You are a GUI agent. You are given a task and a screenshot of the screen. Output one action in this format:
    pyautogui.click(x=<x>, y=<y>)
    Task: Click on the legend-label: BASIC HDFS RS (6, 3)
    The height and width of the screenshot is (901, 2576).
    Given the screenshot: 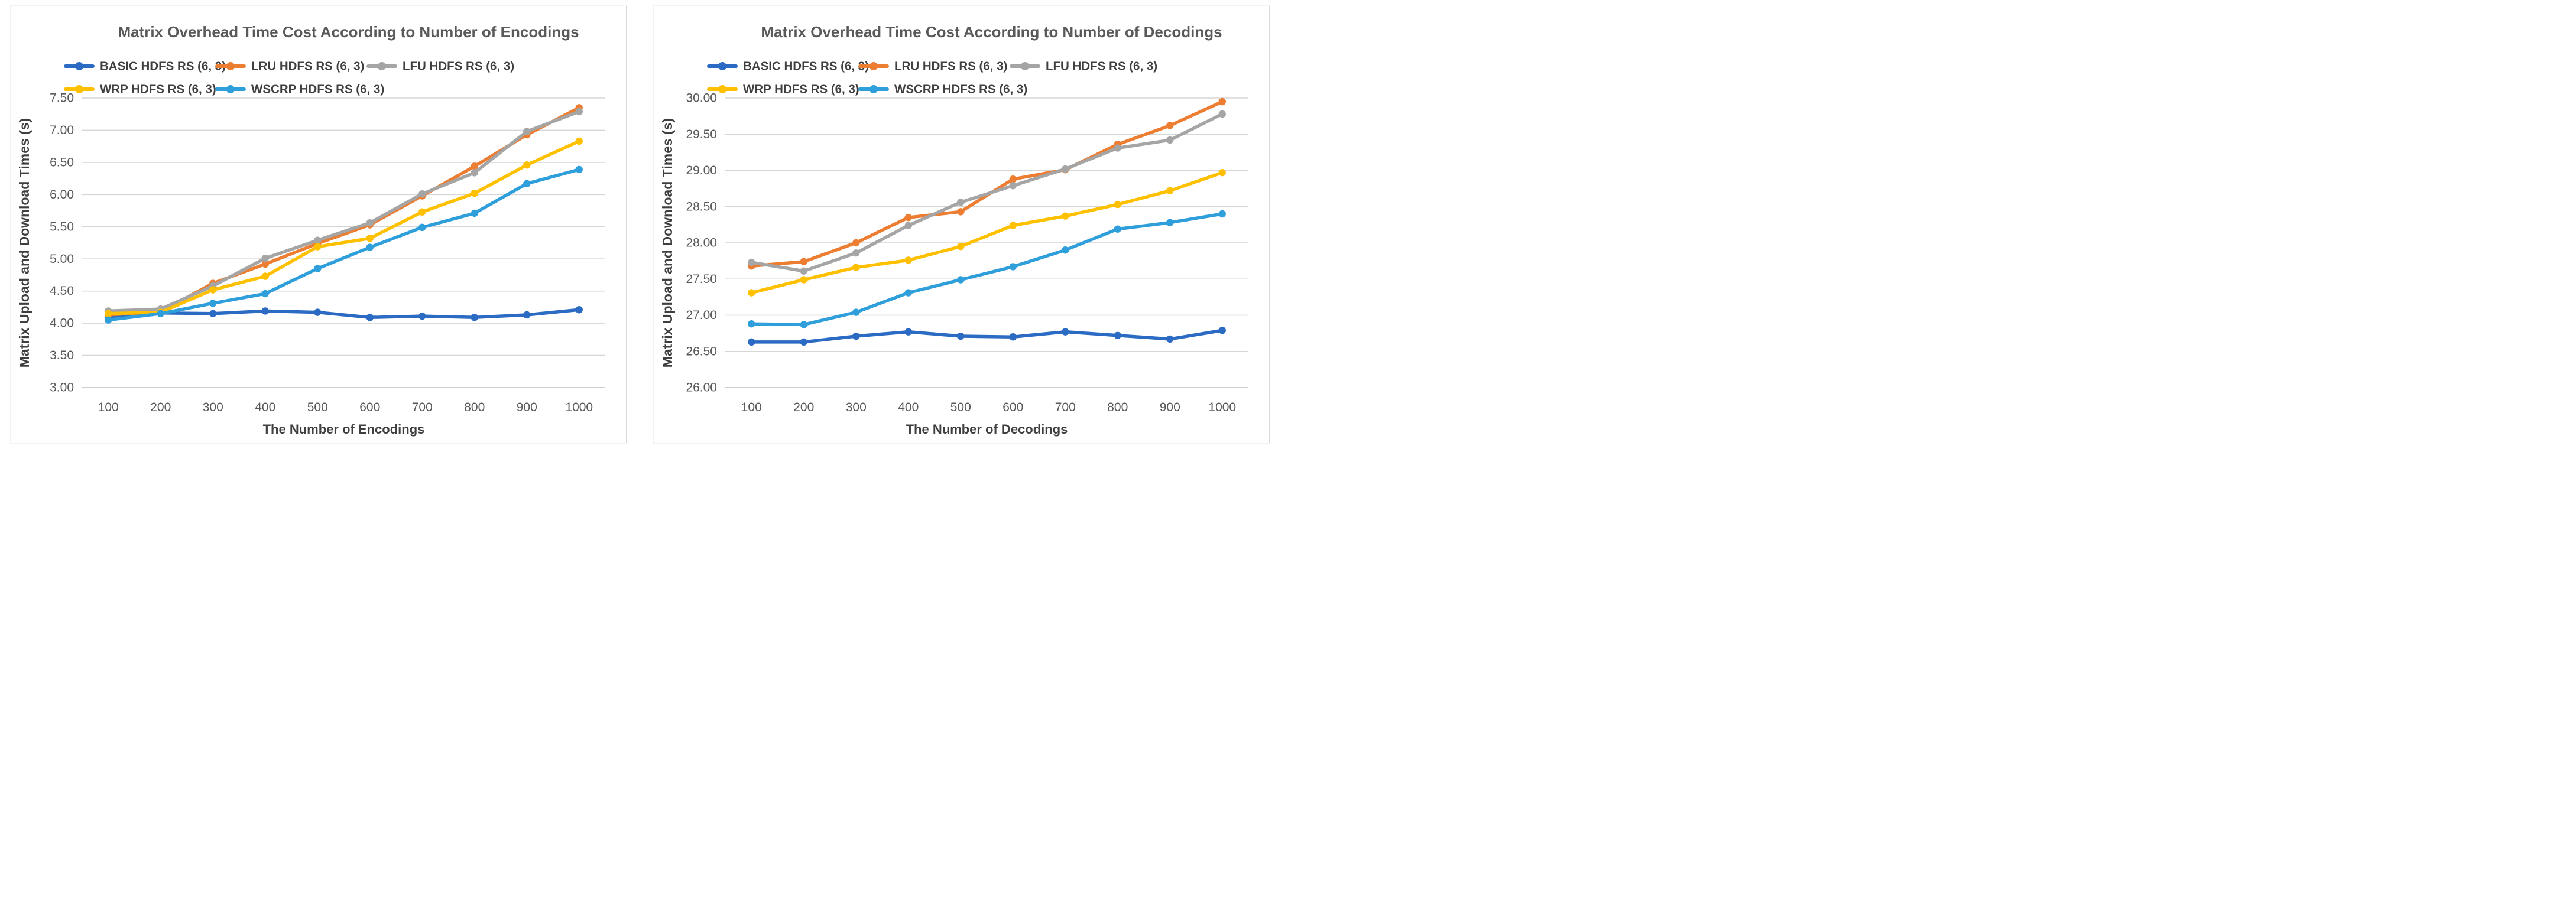 What is the action you would take?
    pyautogui.click(x=806, y=66)
    